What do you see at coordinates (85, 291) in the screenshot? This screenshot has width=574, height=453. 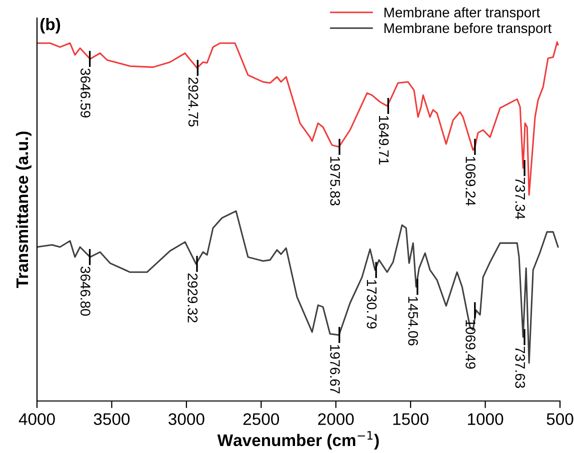 I see `annotation: 3646.80` at bounding box center [85, 291].